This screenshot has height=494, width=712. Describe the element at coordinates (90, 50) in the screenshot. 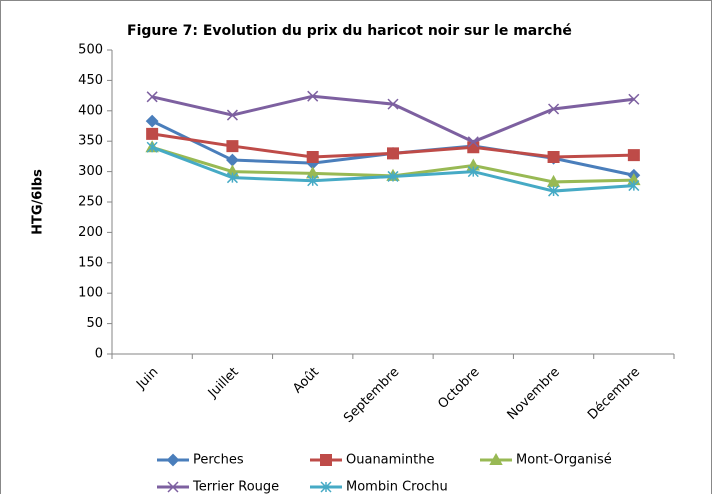

I see `y-tick-label: 500` at that location.